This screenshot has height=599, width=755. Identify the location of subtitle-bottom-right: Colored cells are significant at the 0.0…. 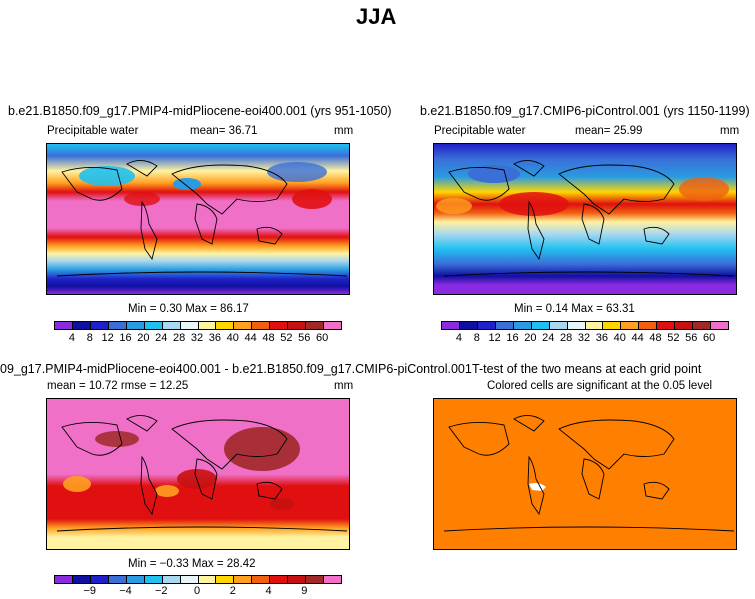
(600, 386).